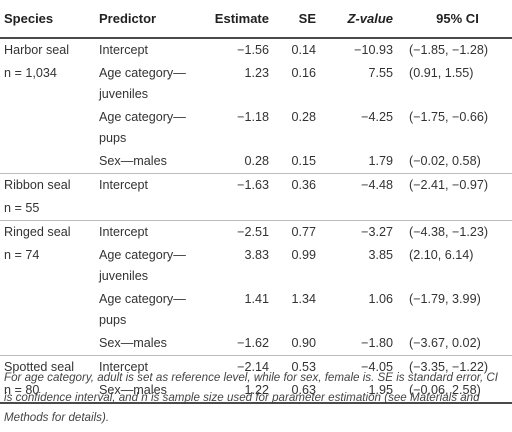  I want to click on ci-cell: (−0.06, 2.58), so click(455, 391).